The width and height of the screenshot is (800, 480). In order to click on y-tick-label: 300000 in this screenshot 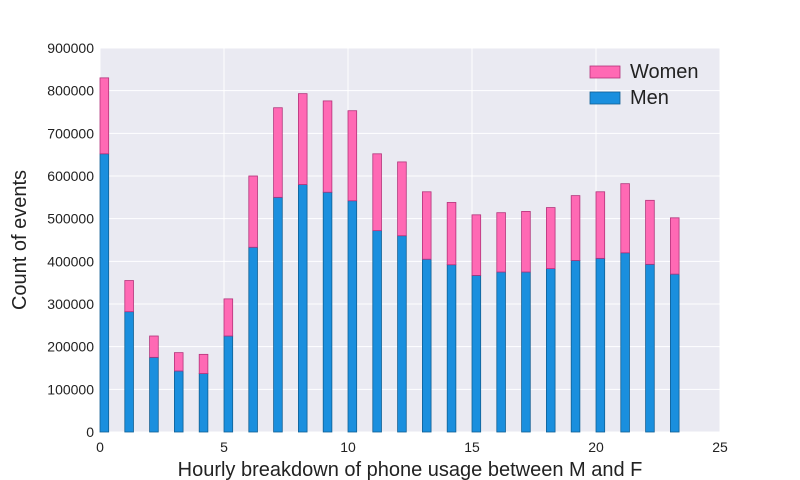, I will do `click(70, 304)`.